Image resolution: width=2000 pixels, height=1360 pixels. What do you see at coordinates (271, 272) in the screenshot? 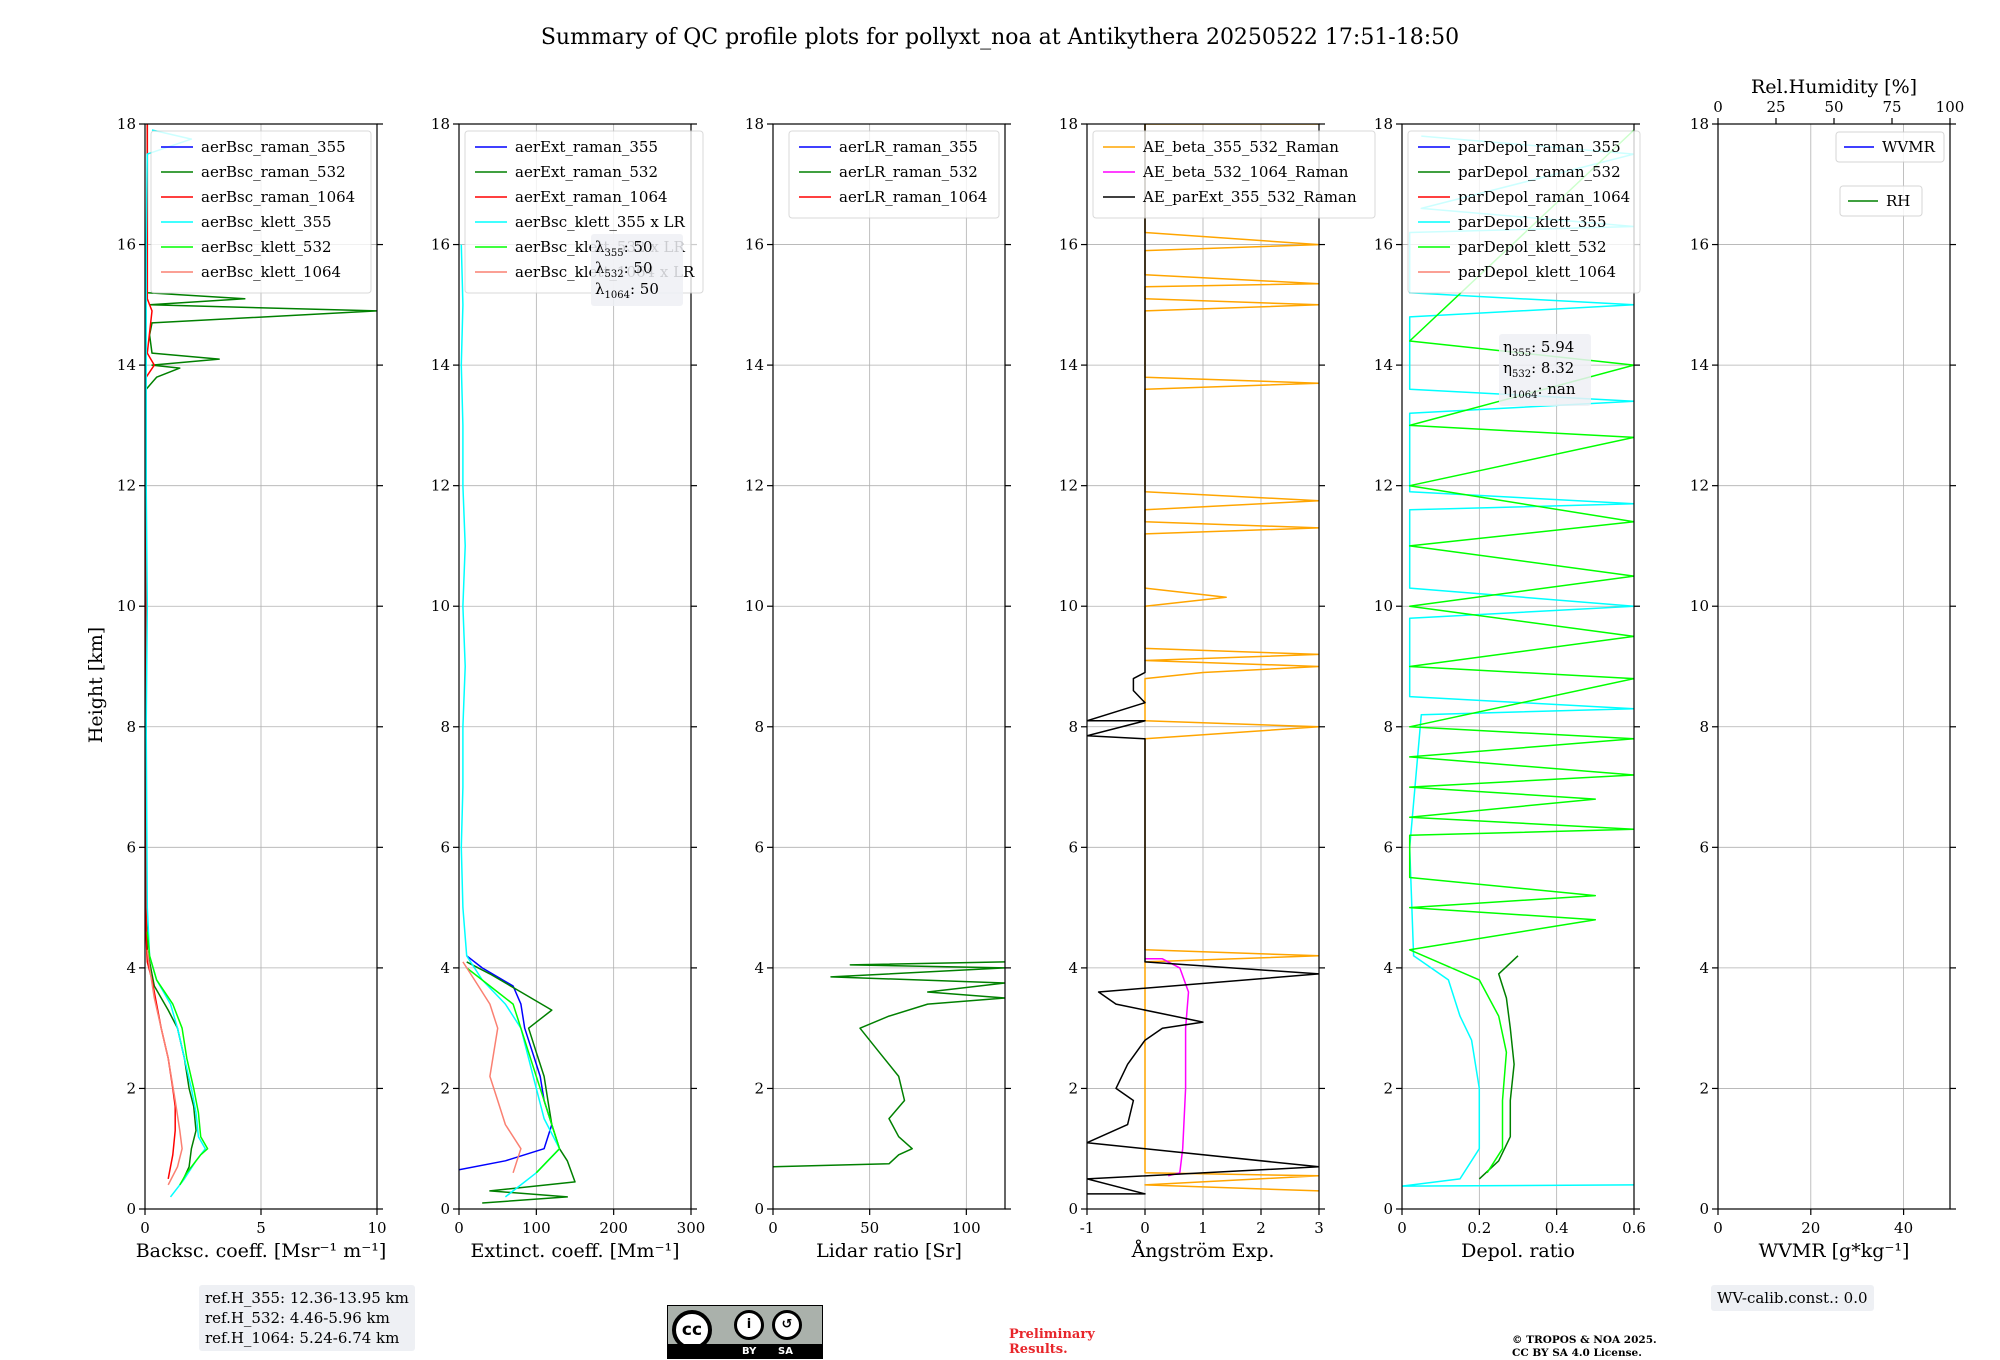
I see `legend-label: aerBsc_klett_1064` at bounding box center [271, 272].